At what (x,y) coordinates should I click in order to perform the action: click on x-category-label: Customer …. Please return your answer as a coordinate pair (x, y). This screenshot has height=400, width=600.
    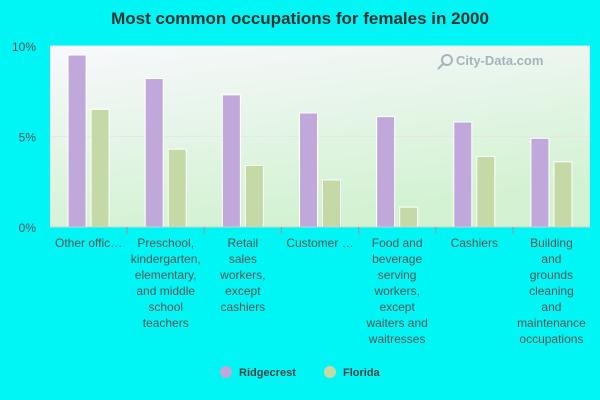
    Looking at the image, I should click on (319, 243).